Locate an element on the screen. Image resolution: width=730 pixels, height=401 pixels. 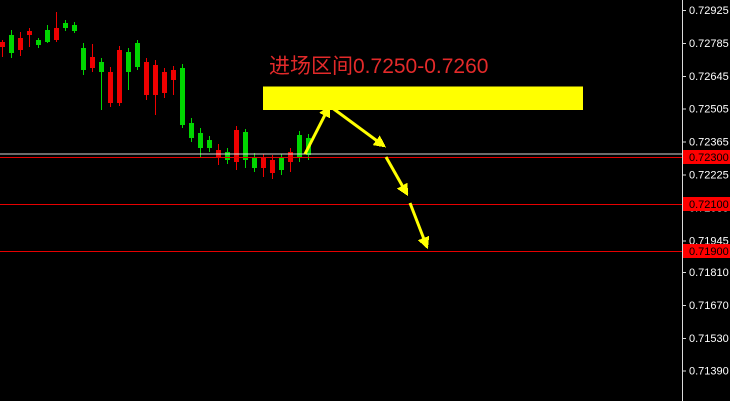
axis-tick-label: 0.71810 is located at coordinates (709, 273).